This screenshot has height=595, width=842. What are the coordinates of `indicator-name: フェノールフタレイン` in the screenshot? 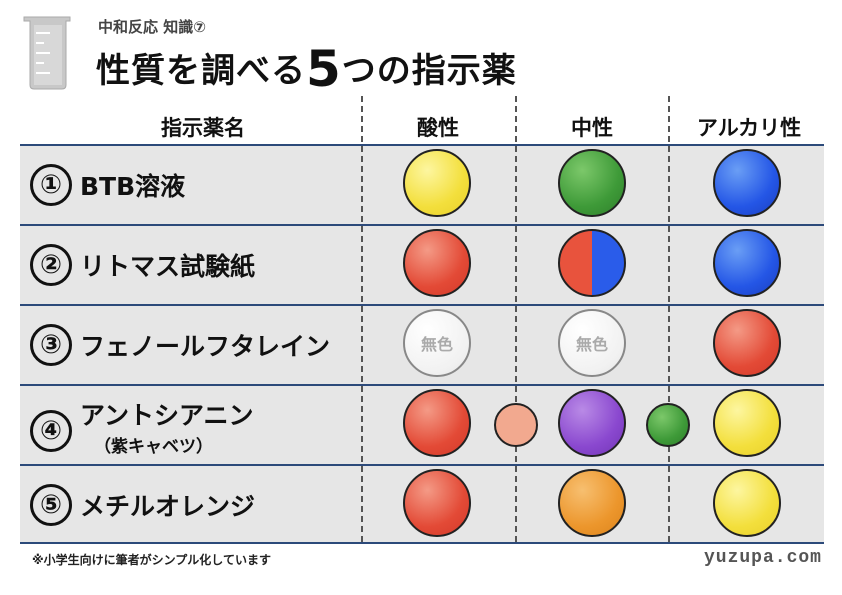 It's located at (205, 346).